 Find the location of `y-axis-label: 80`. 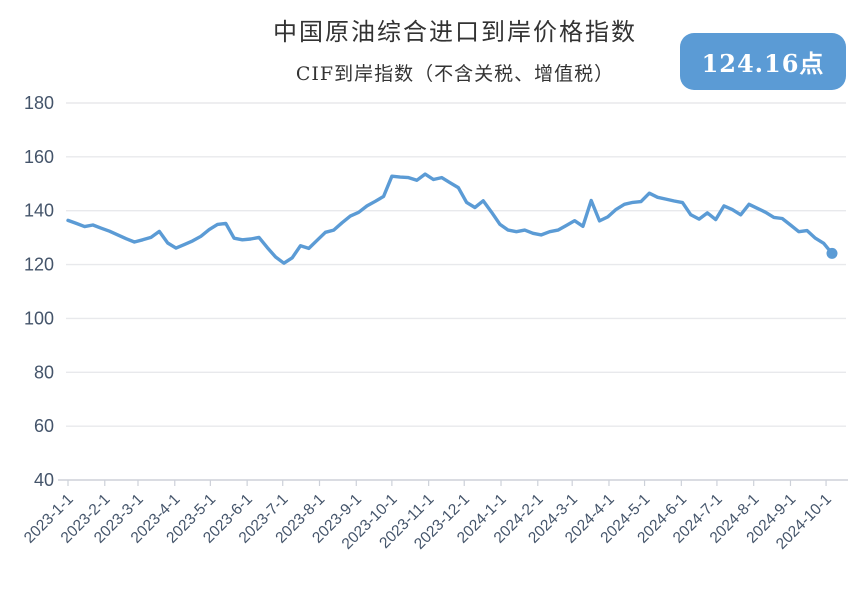

y-axis-label: 80 is located at coordinates (44, 372).